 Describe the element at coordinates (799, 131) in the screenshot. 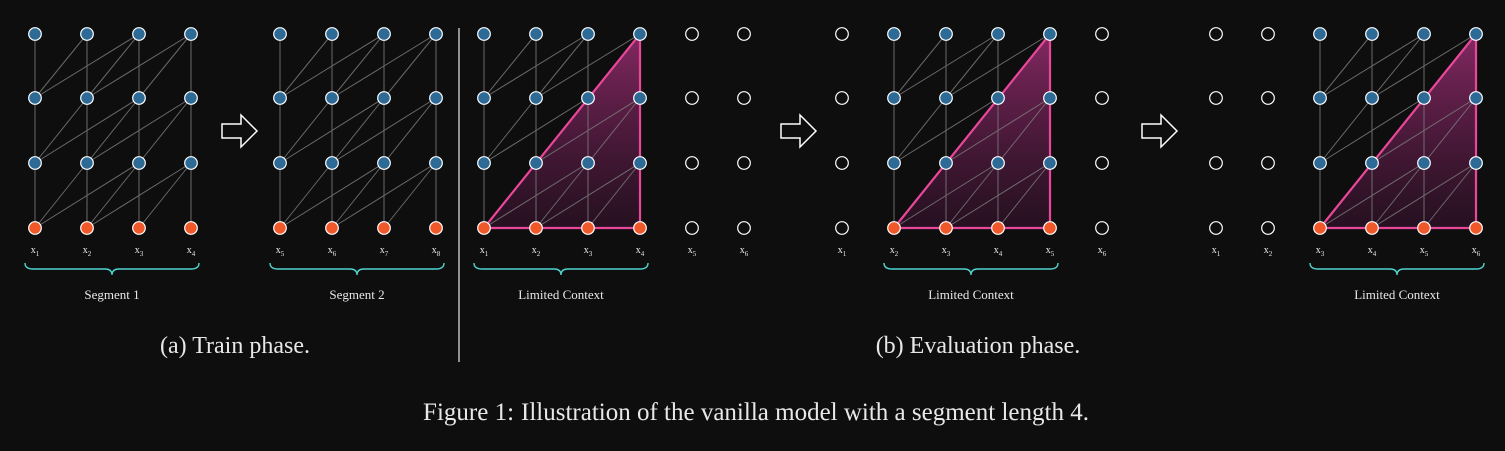

I see `right-arrow-icon` at that location.